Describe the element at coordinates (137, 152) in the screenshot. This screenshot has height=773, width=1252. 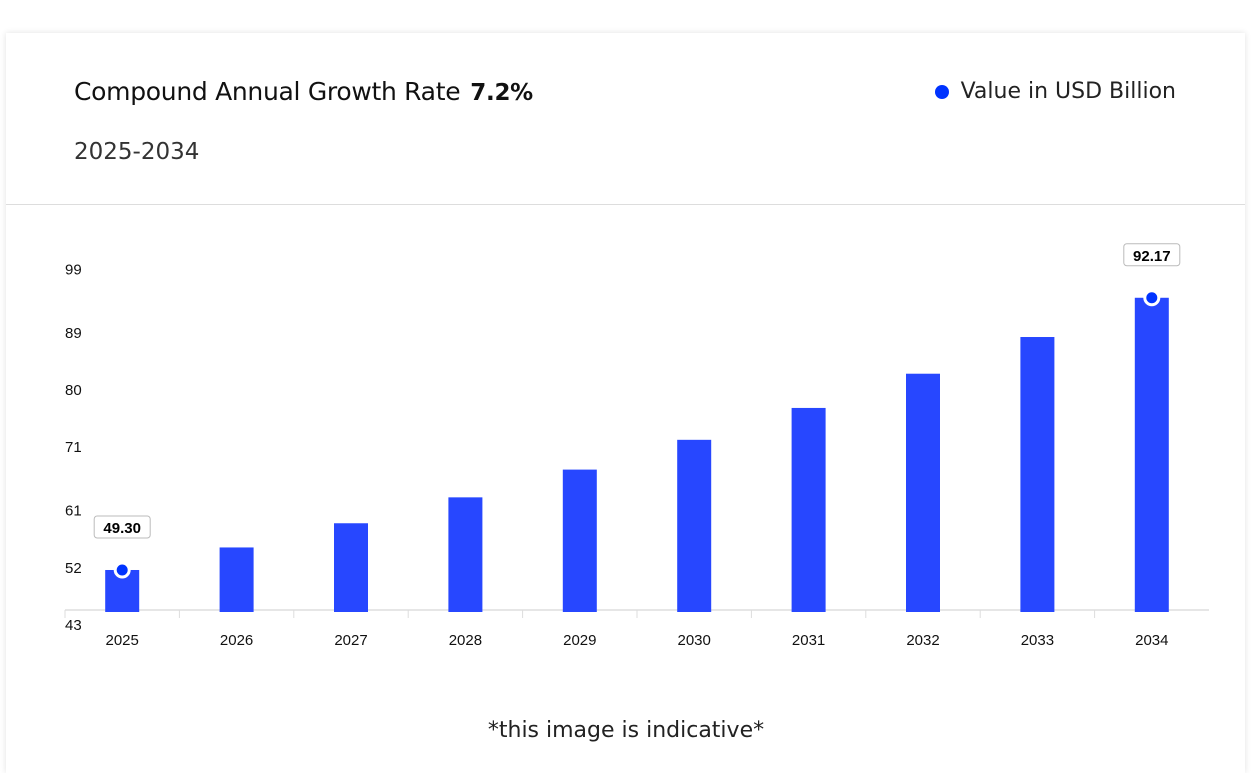
I see `period-label: 2025-2034` at that location.